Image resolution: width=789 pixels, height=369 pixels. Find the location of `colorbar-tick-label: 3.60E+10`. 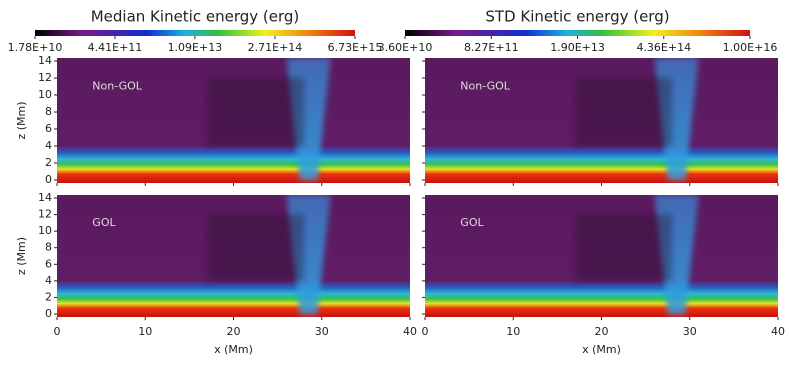

colorbar-tick-label: 3.60E+10 is located at coordinates (405, 47).